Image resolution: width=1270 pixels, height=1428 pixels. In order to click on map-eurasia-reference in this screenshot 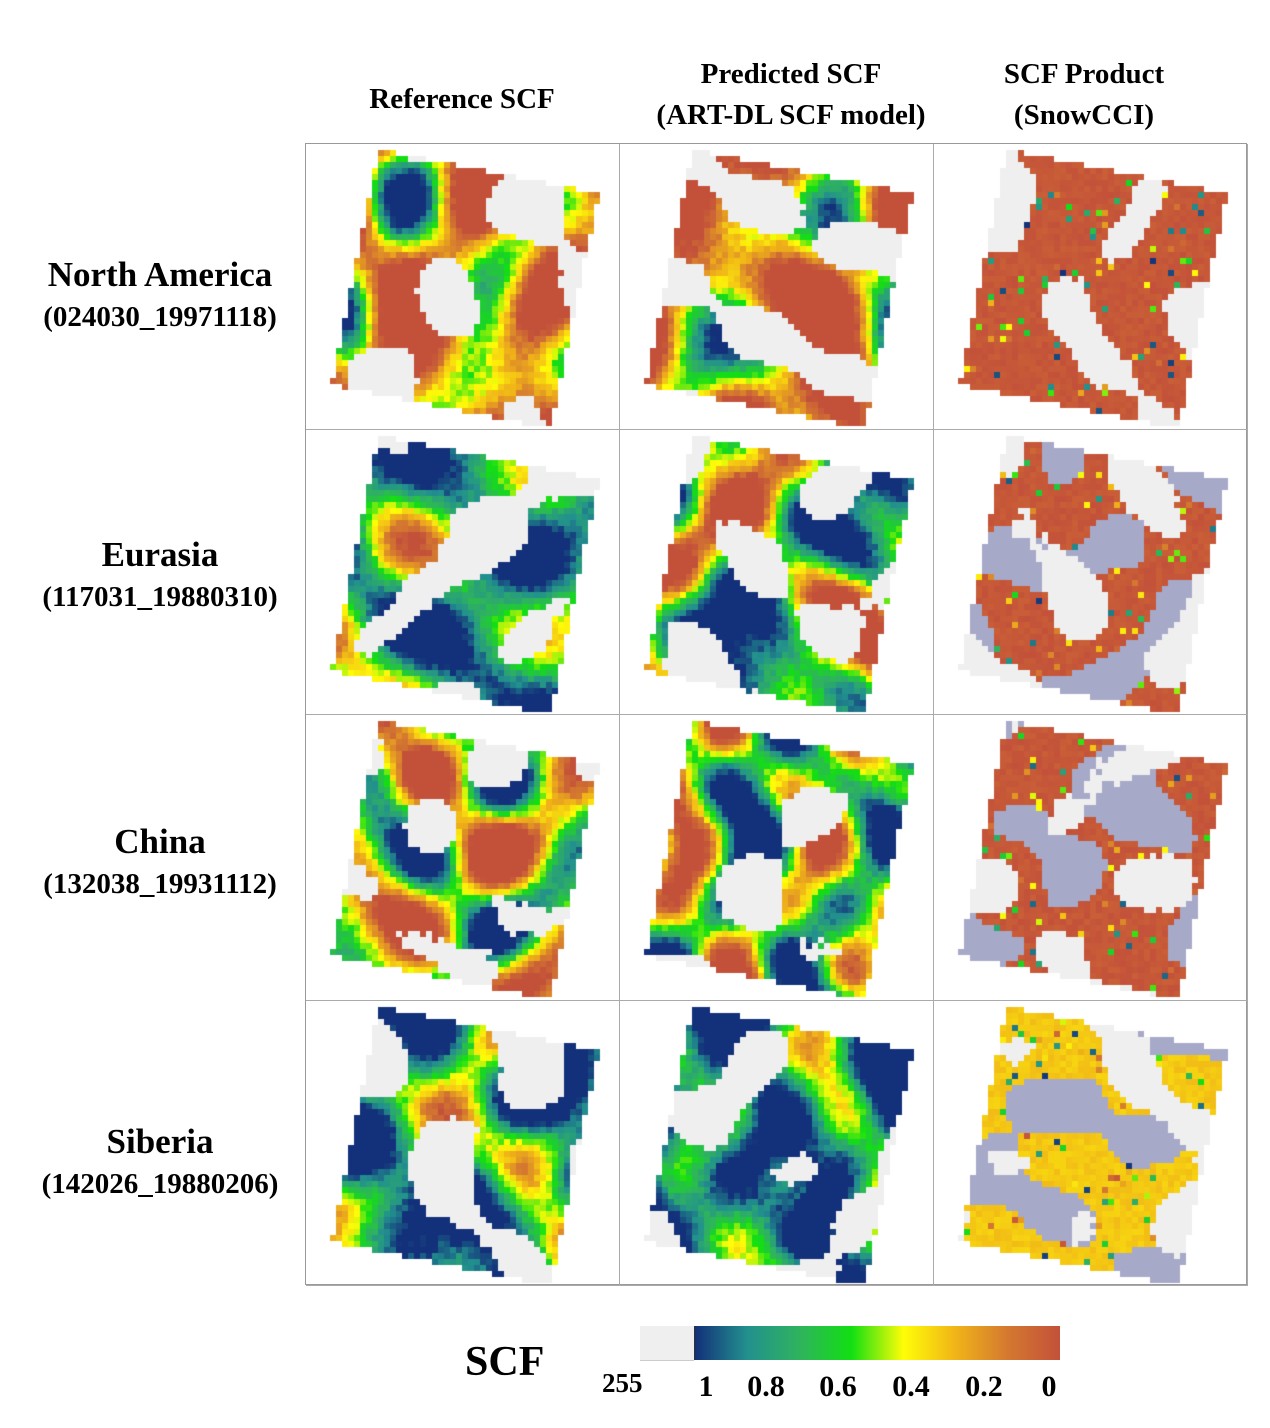, I will do `click(463, 572)`.